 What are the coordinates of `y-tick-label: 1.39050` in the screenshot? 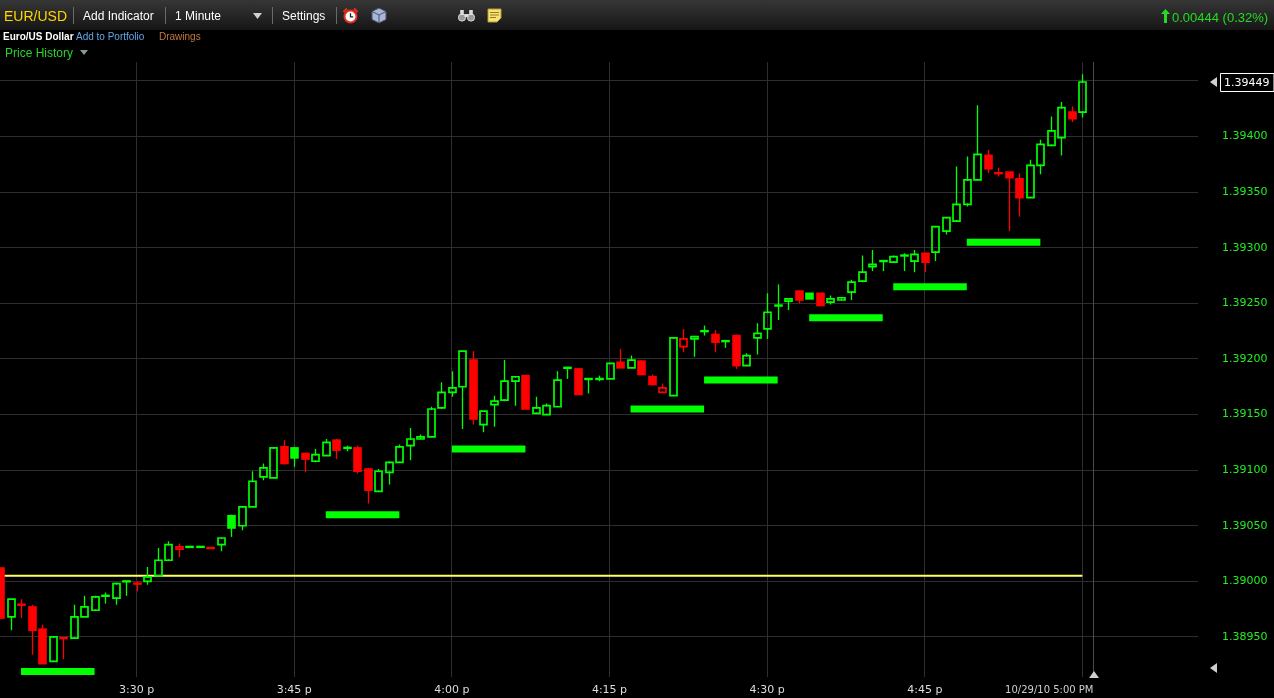 It's located at (1245, 525).